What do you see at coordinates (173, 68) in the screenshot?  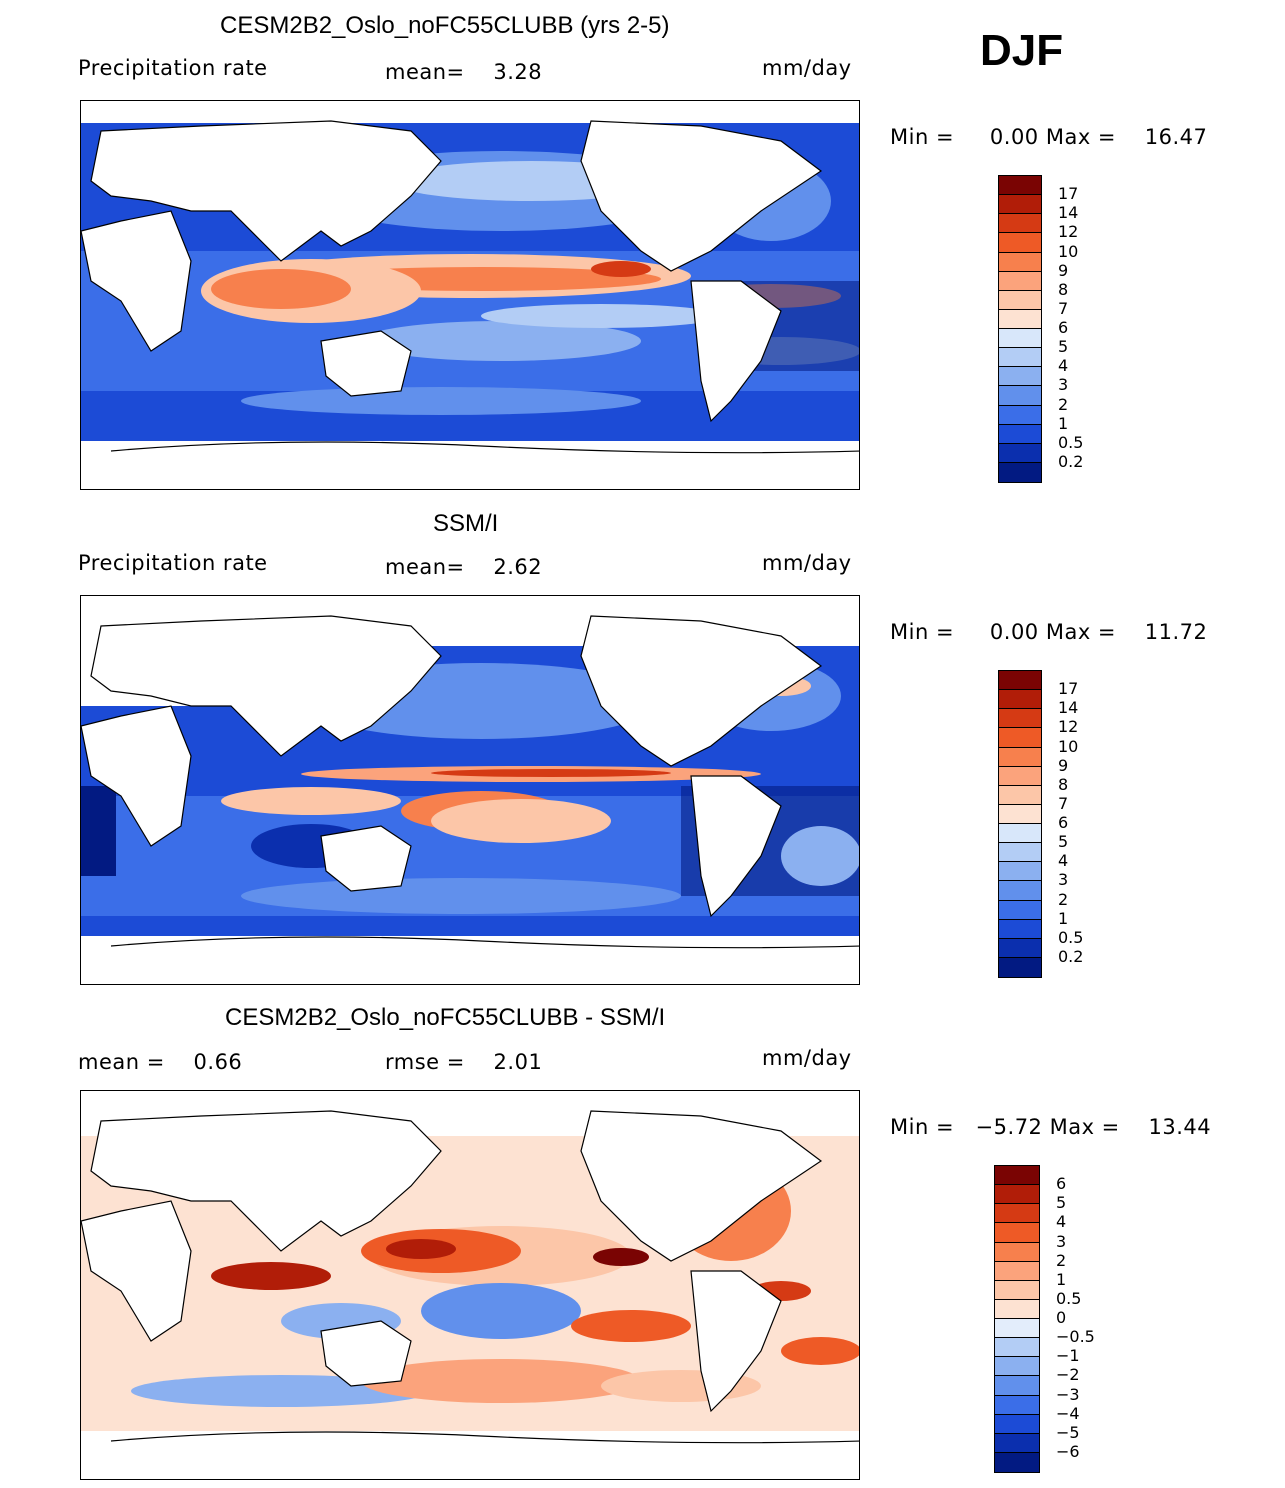 I see `panel-1-variable-label: Precipitation rate` at bounding box center [173, 68].